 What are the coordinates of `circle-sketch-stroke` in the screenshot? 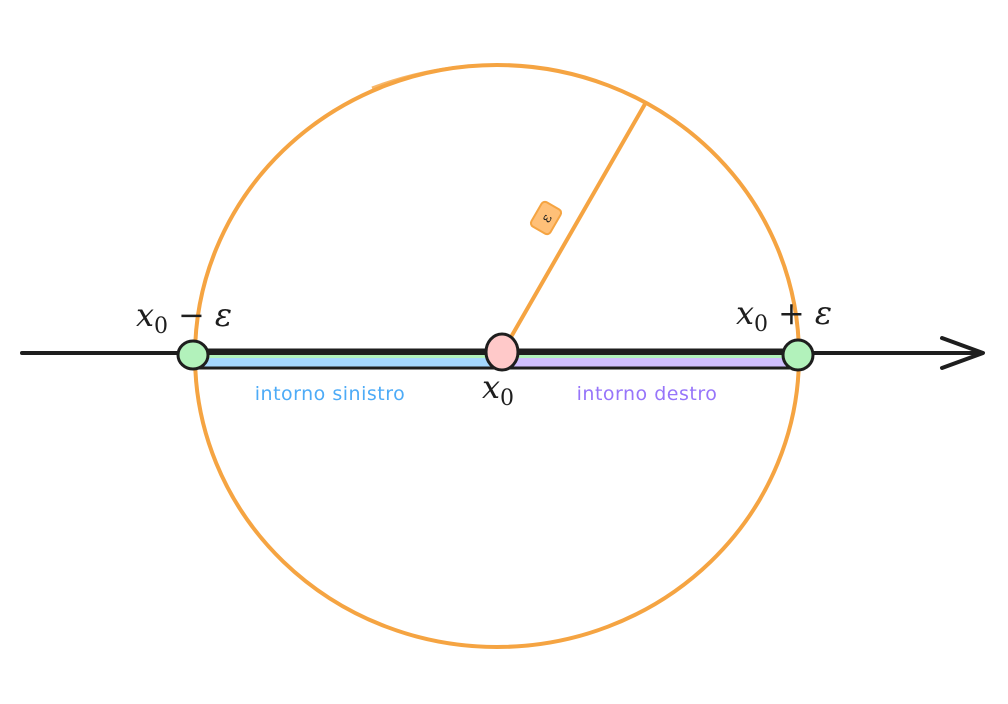 It's located at (421, 77).